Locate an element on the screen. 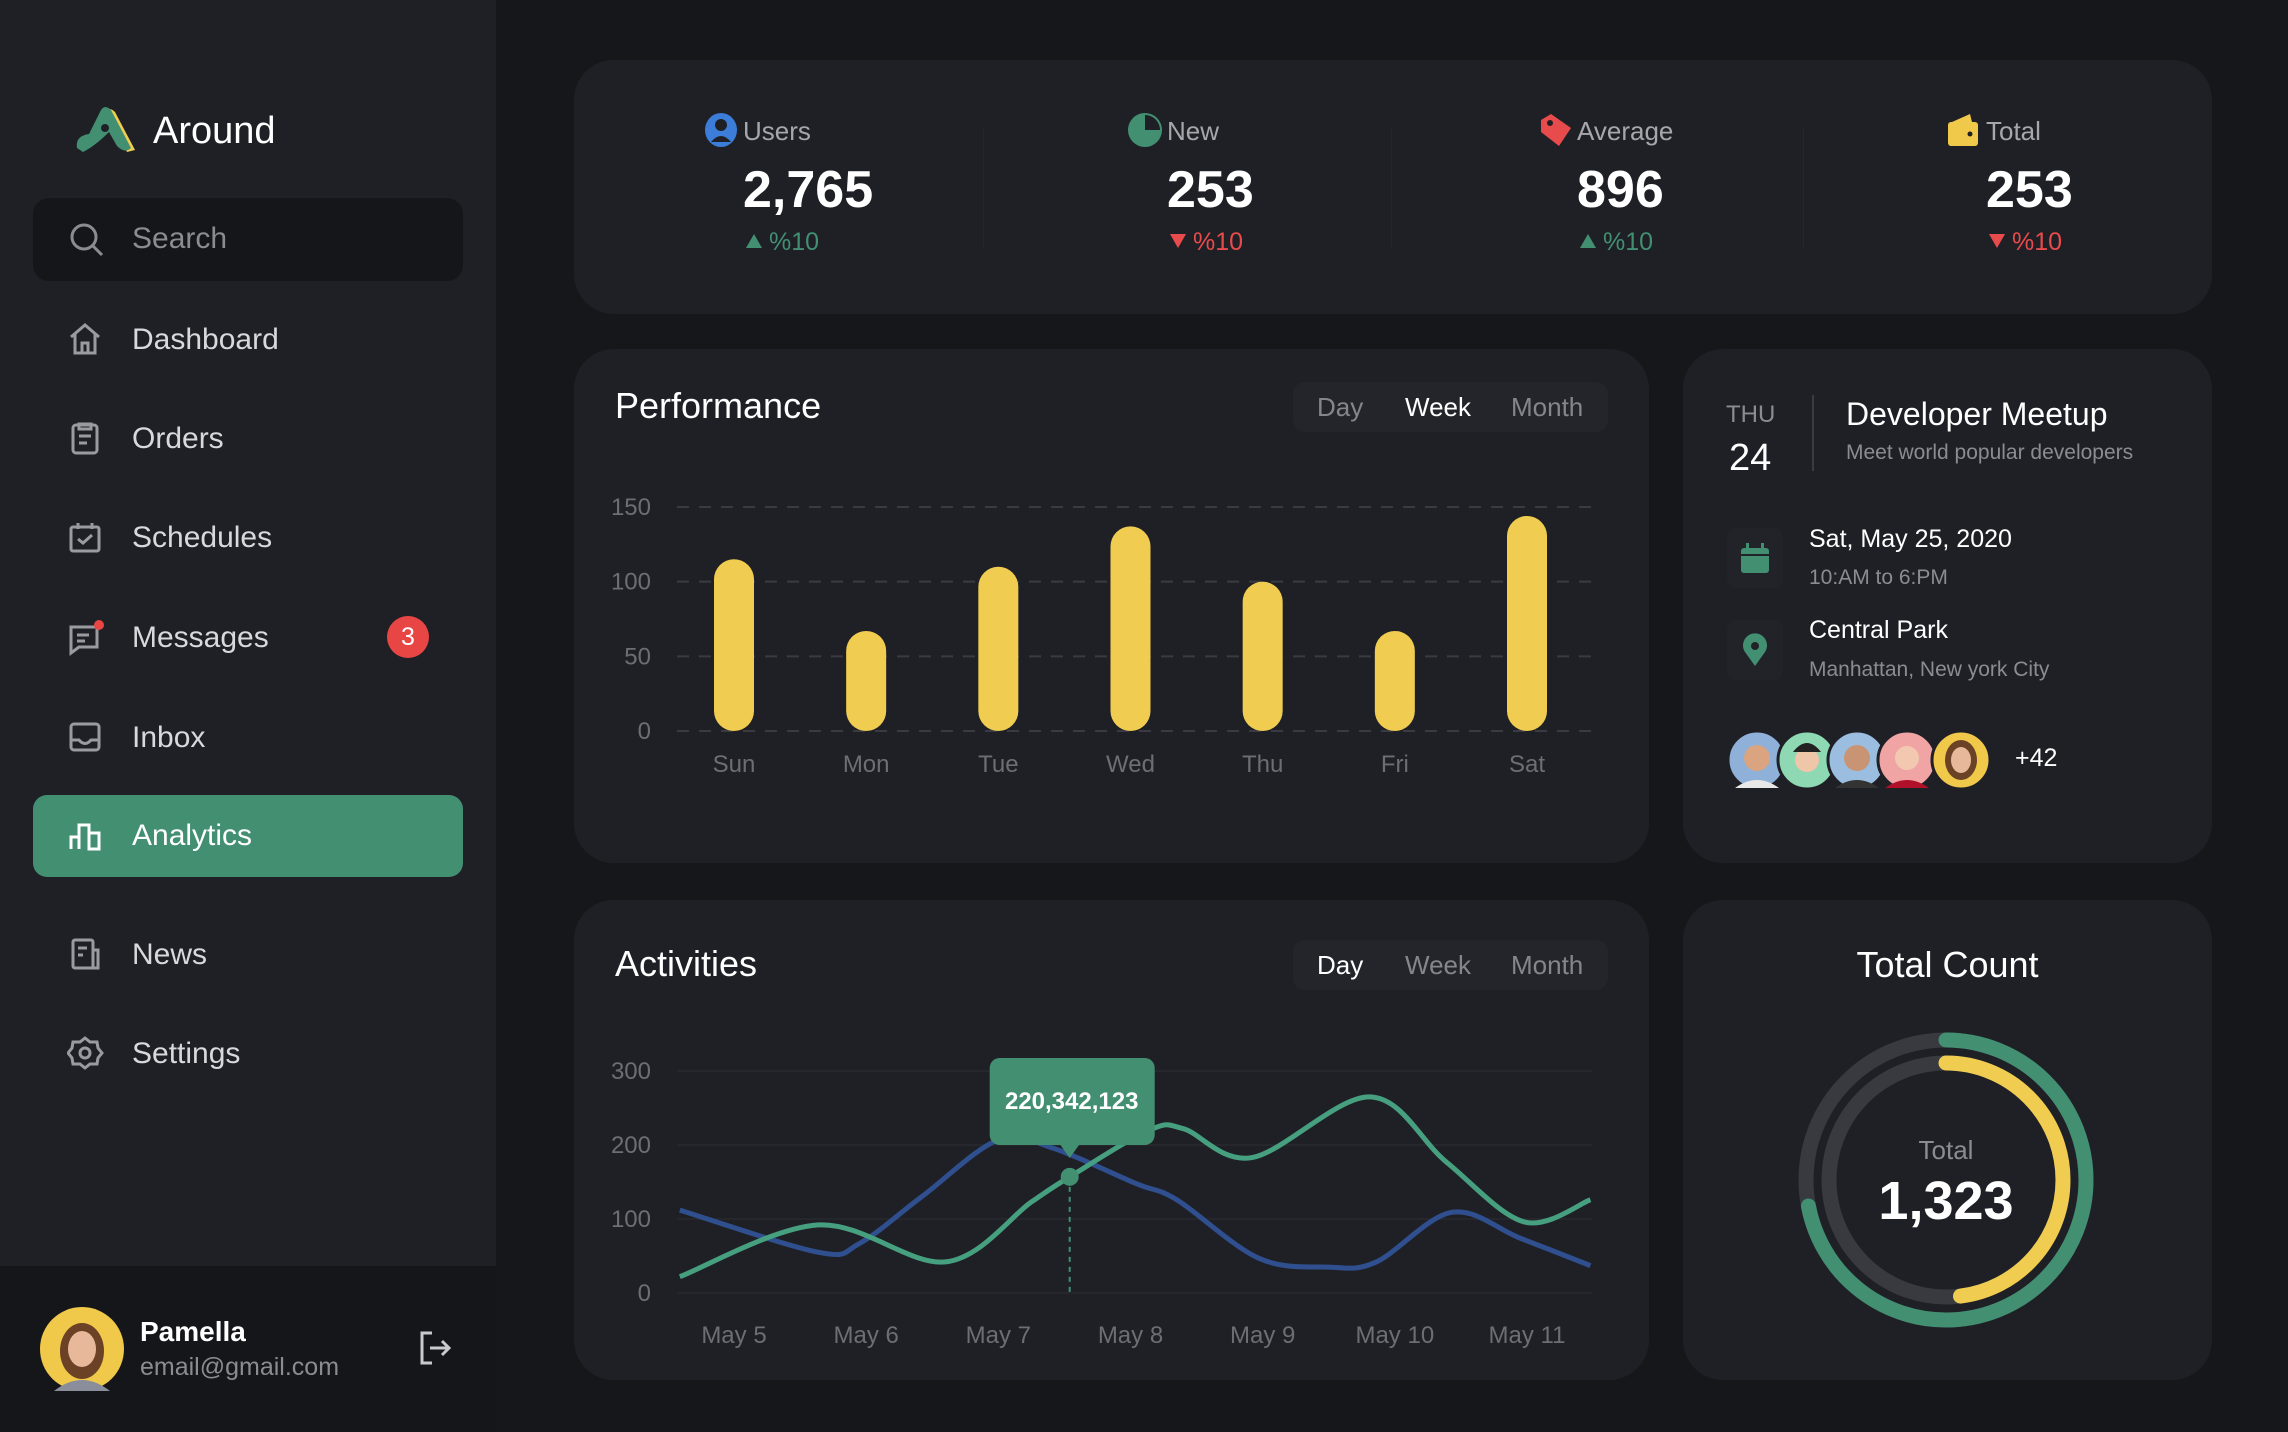  sidebar-item-messages: Messages 3 is located at coordinates (248, 638).